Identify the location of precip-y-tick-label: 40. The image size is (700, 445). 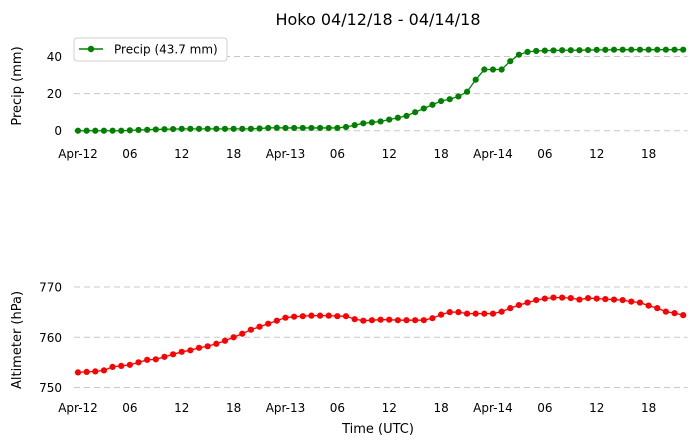
(54, 57).